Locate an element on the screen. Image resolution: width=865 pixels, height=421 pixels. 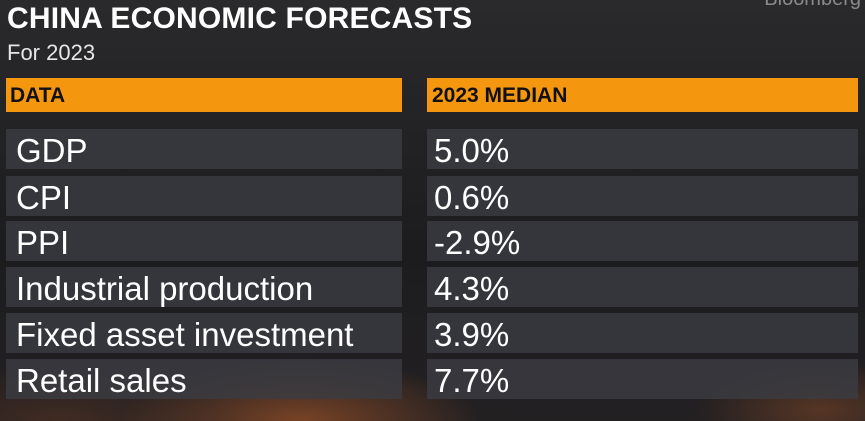
row-value-industrial-production: 4.3% is located at coordinates (642, 287).